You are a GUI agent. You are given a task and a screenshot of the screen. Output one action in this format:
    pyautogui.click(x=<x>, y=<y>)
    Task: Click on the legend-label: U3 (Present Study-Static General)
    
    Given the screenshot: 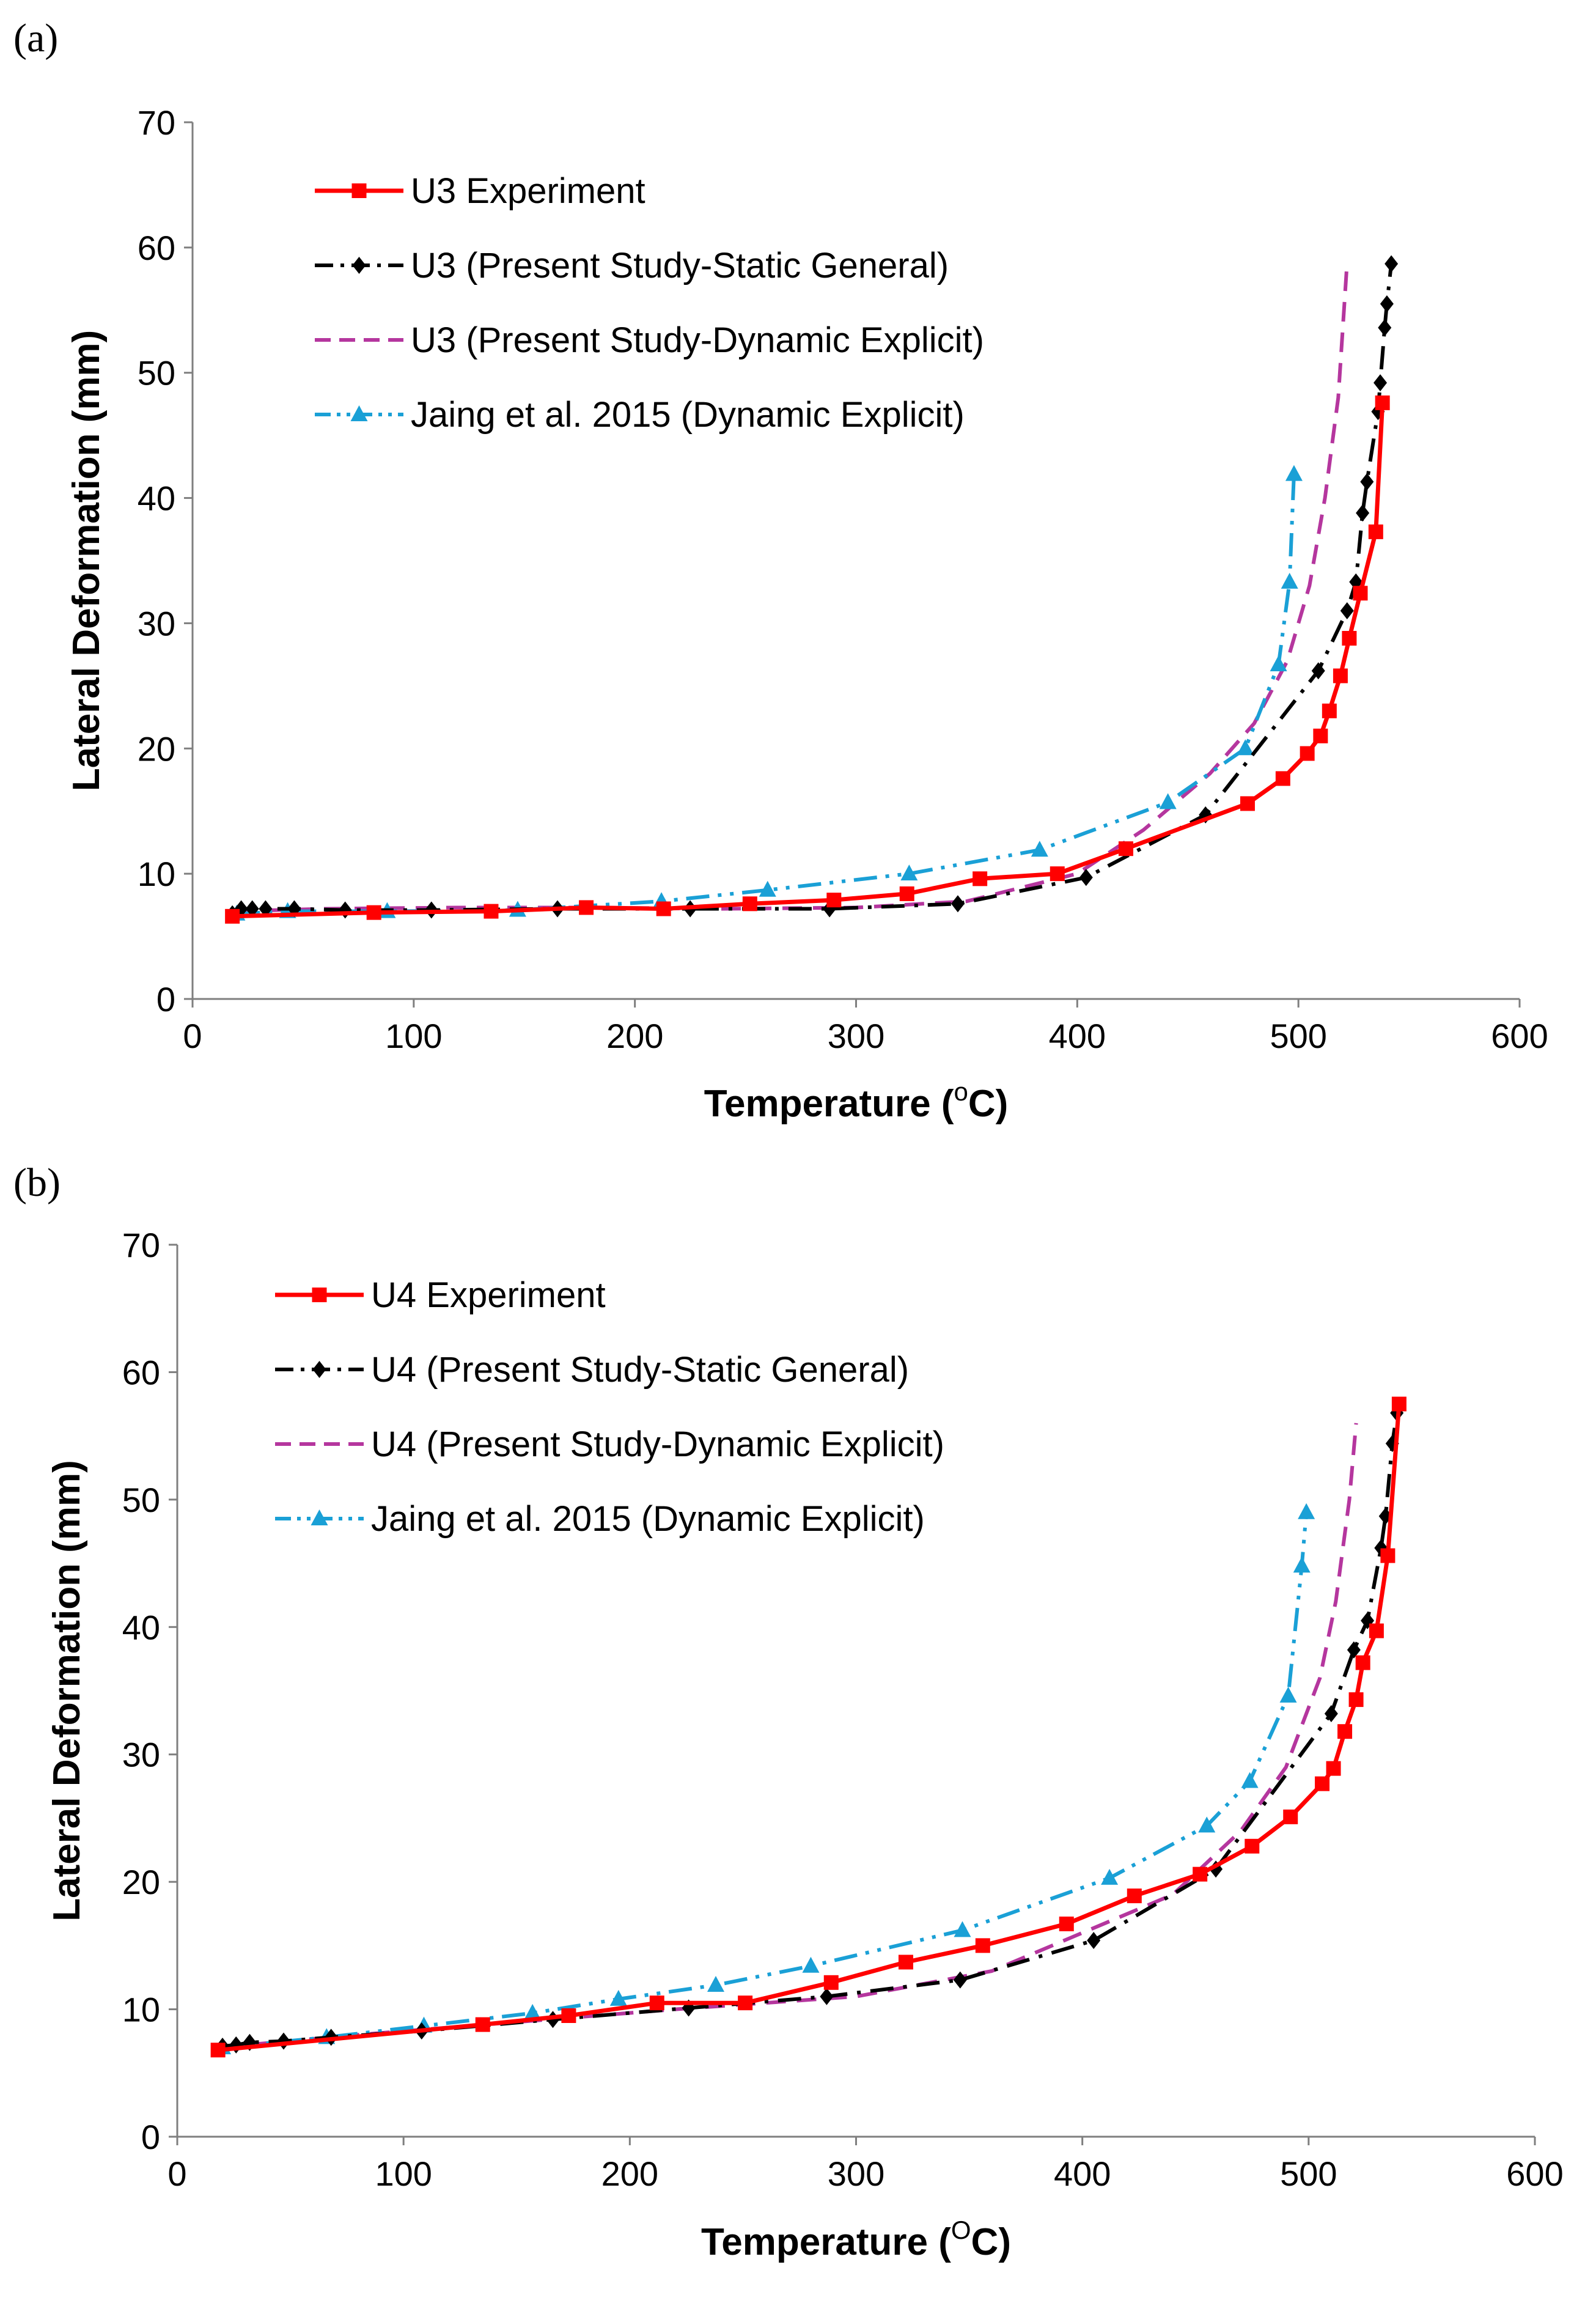 What is the action you would take?
    pyautogui.click(x=680, y=266)
    